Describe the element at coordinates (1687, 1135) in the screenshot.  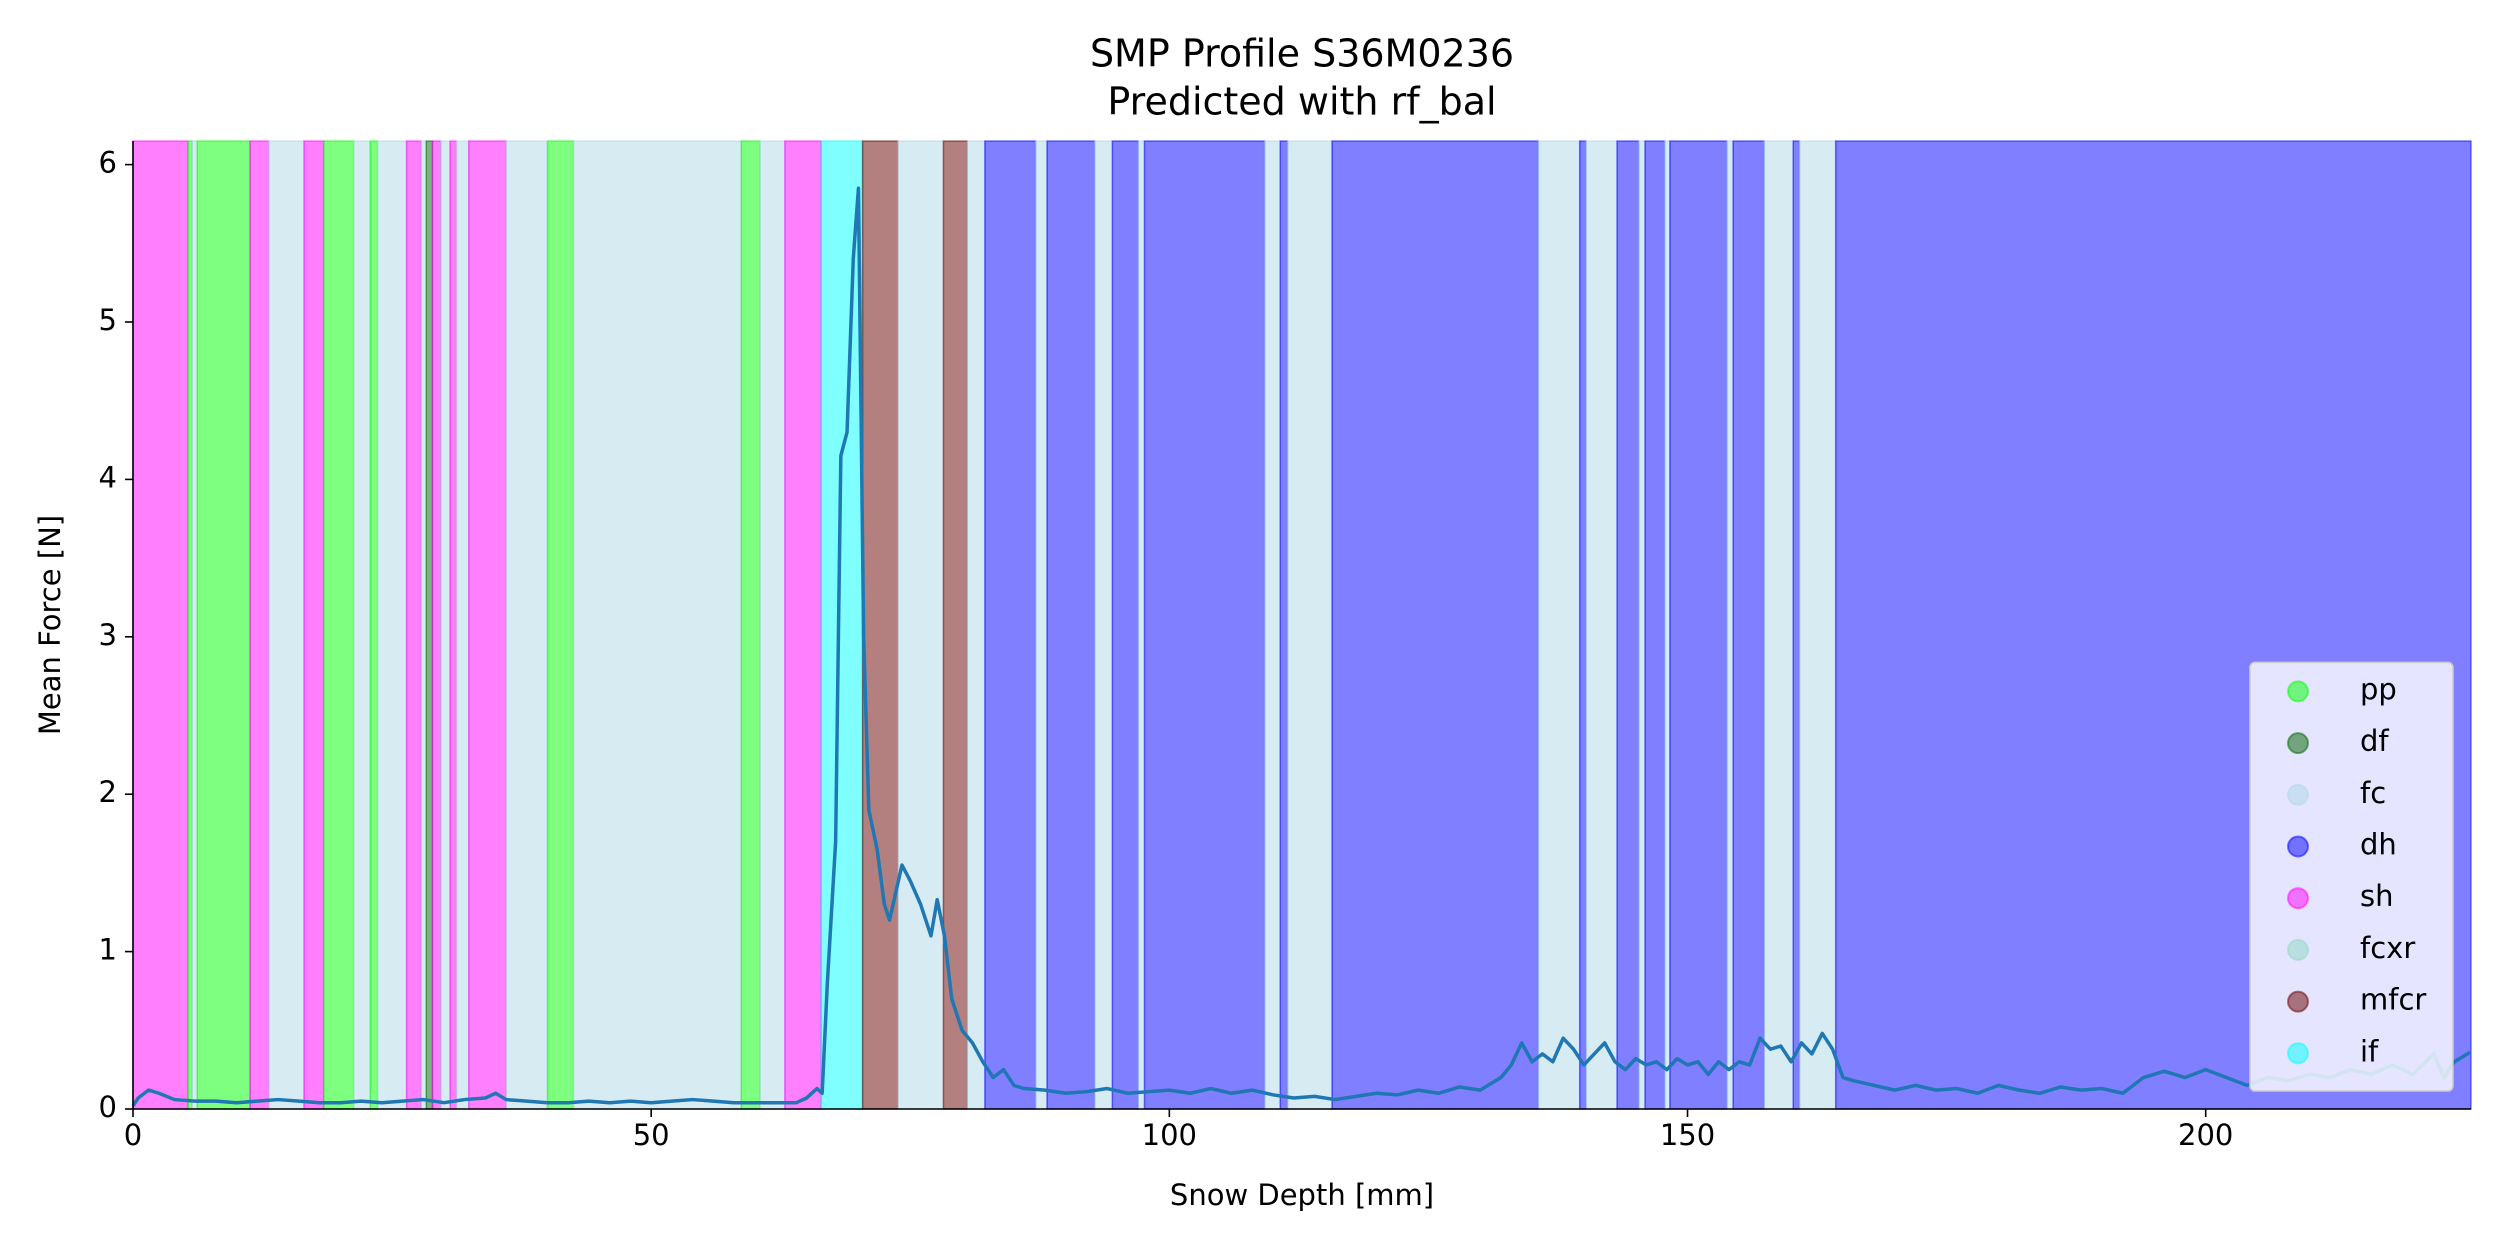
I see `x-tick-label: 150` at that location.